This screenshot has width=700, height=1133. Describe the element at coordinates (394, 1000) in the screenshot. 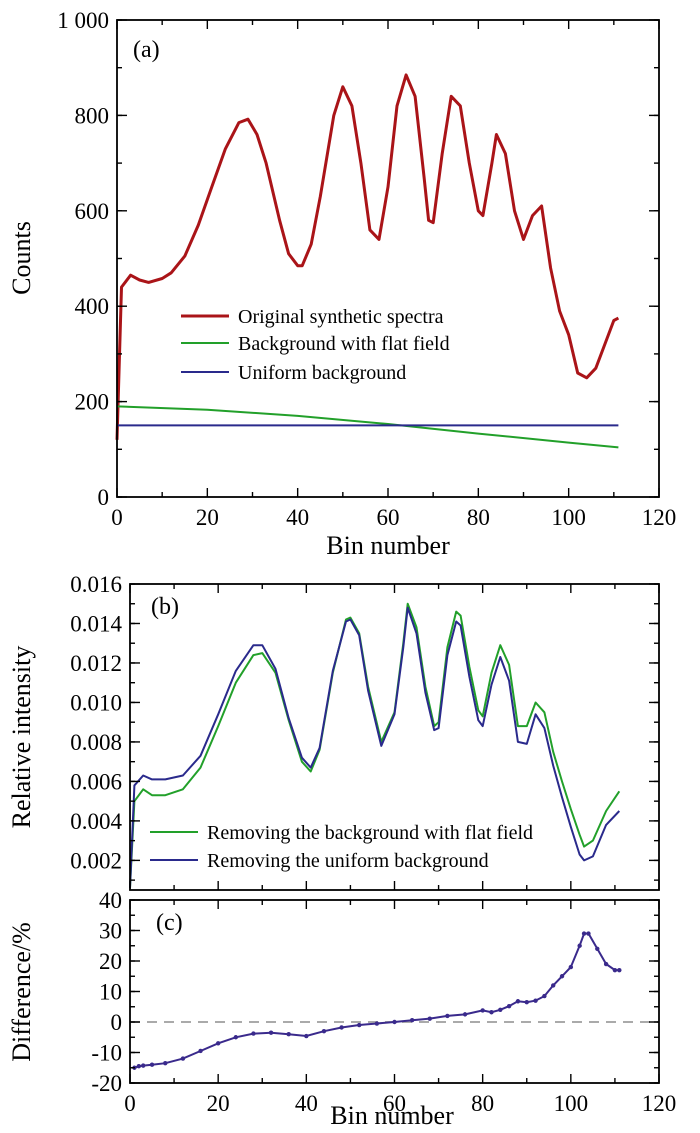

I see `panel-c-series-layer` at that location.